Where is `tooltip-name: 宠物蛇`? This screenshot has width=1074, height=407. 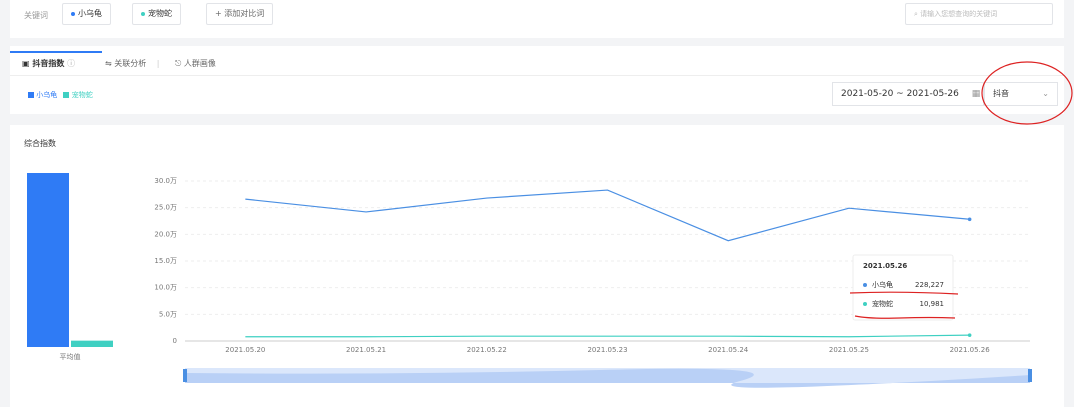
tooltip-name: 宠物蛇 is located at coordinates (882, 303).